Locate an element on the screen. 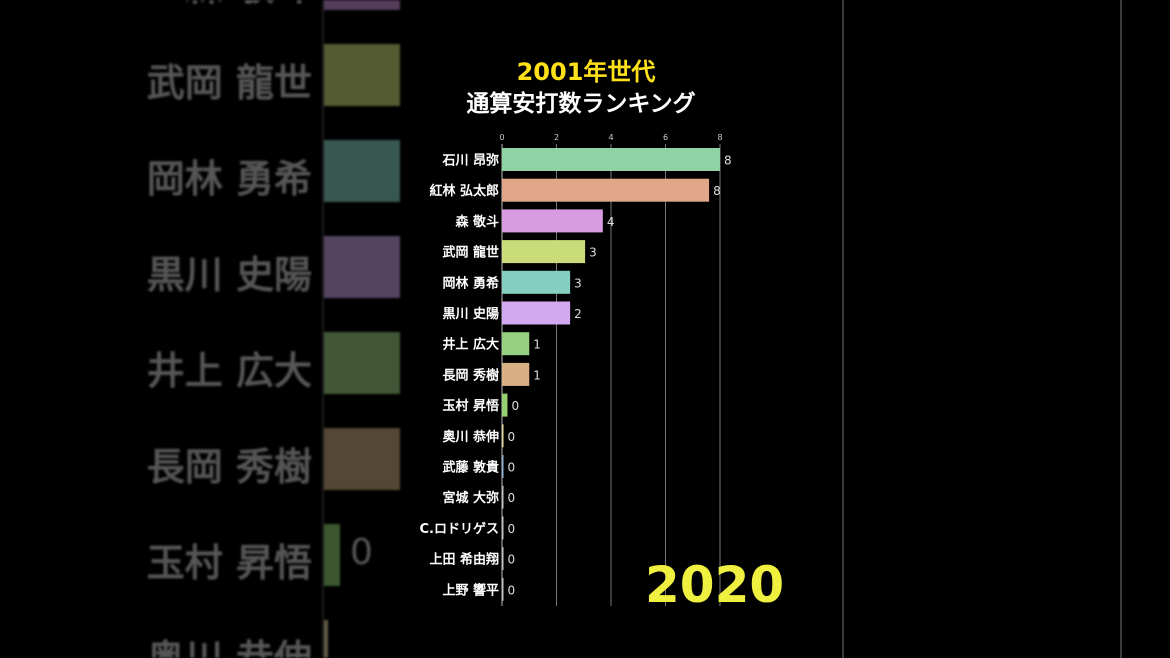  background-name: 岡林 勇希 is located at coordinates (229, 179).